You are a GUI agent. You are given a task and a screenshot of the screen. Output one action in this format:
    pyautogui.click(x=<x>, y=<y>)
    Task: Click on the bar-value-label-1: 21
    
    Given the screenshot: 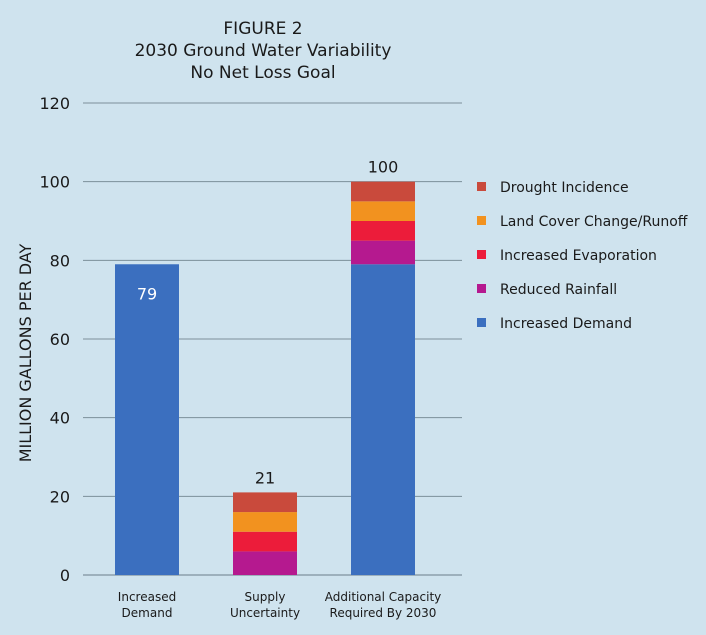 What is the action you would take?
    pyautogui.click(x=265, y=477)
    